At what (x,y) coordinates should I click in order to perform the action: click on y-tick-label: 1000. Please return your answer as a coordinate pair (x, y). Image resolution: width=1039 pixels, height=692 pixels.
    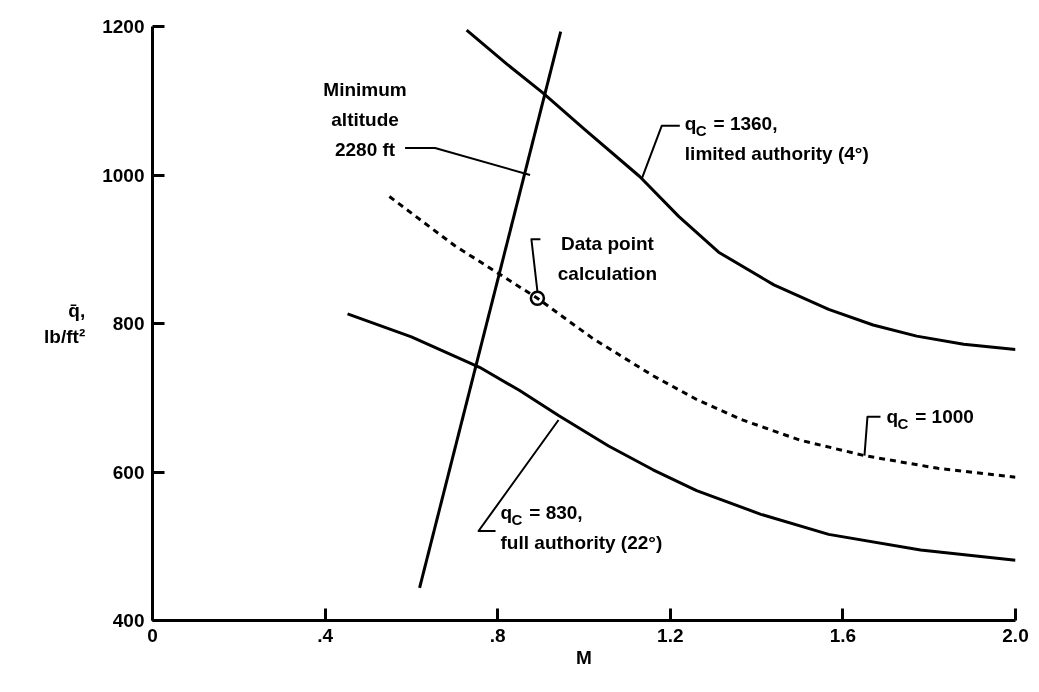
    Looking at the image, I should click on (123, 175).